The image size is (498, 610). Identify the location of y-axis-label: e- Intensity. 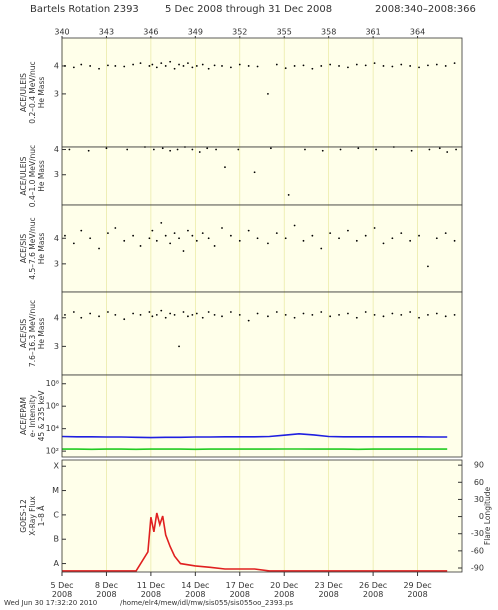
(32, 415).